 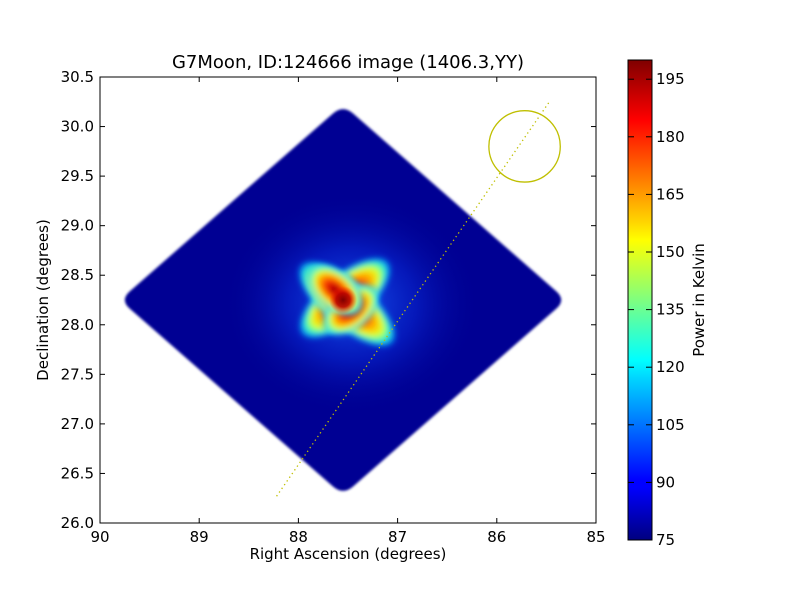 I want to click on colorbar-ticks: 75 90 105 120 135 150 165 180 195, so click(x=656, y=309).